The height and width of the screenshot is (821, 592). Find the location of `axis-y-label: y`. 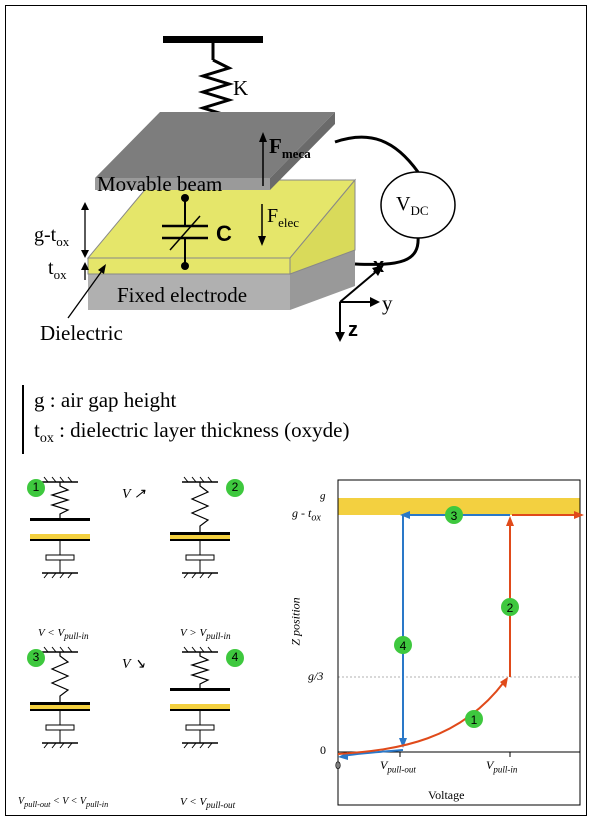

axis-y-label: y is located at coordinates (387, 303).